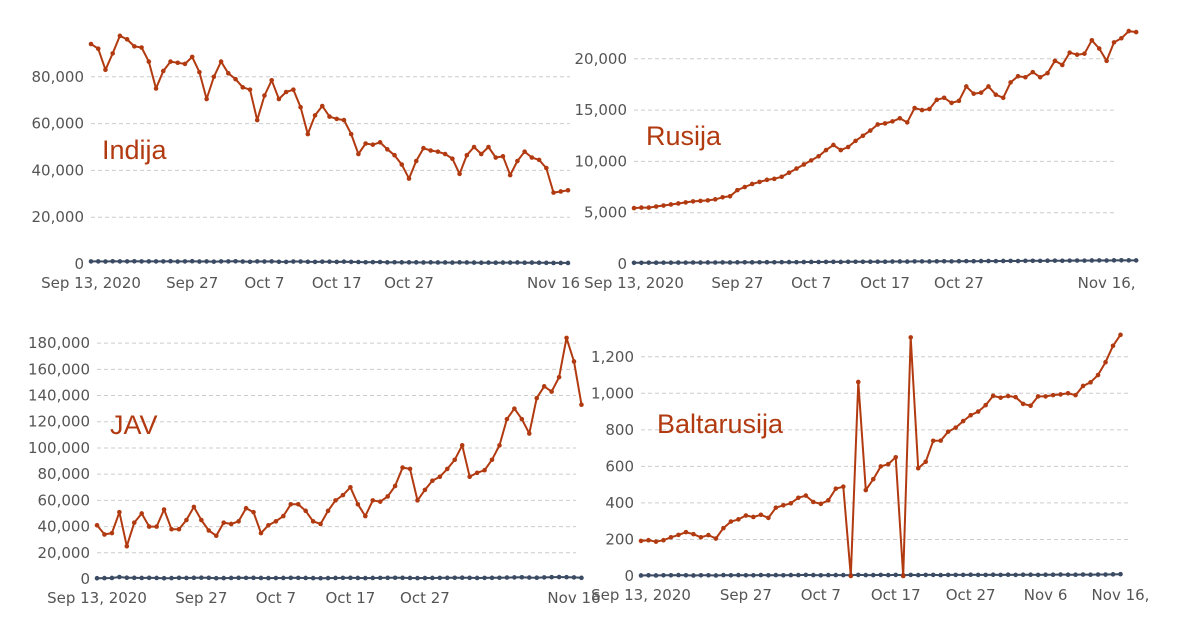 This screenshot has width=1178, height=626. Describe the element at coordinates (64, 474) in the screenshot. I see `y-tick-label: 80,000` at that location.